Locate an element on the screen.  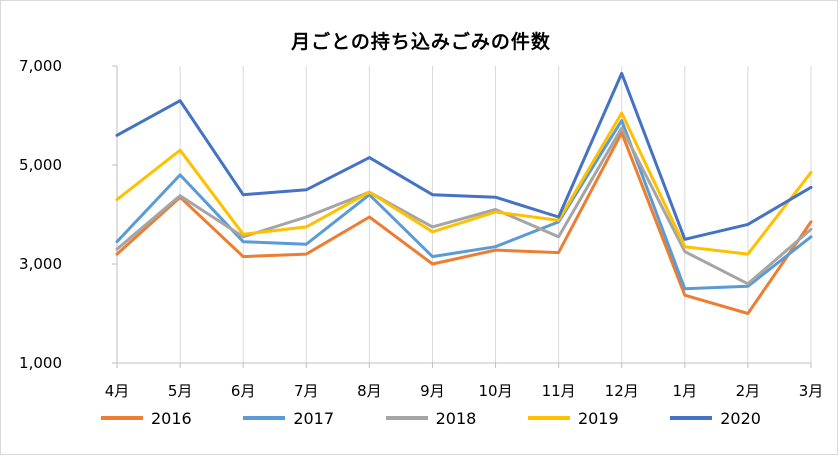
legend-item-2017: 2017 is located at coordinates (288, 418).